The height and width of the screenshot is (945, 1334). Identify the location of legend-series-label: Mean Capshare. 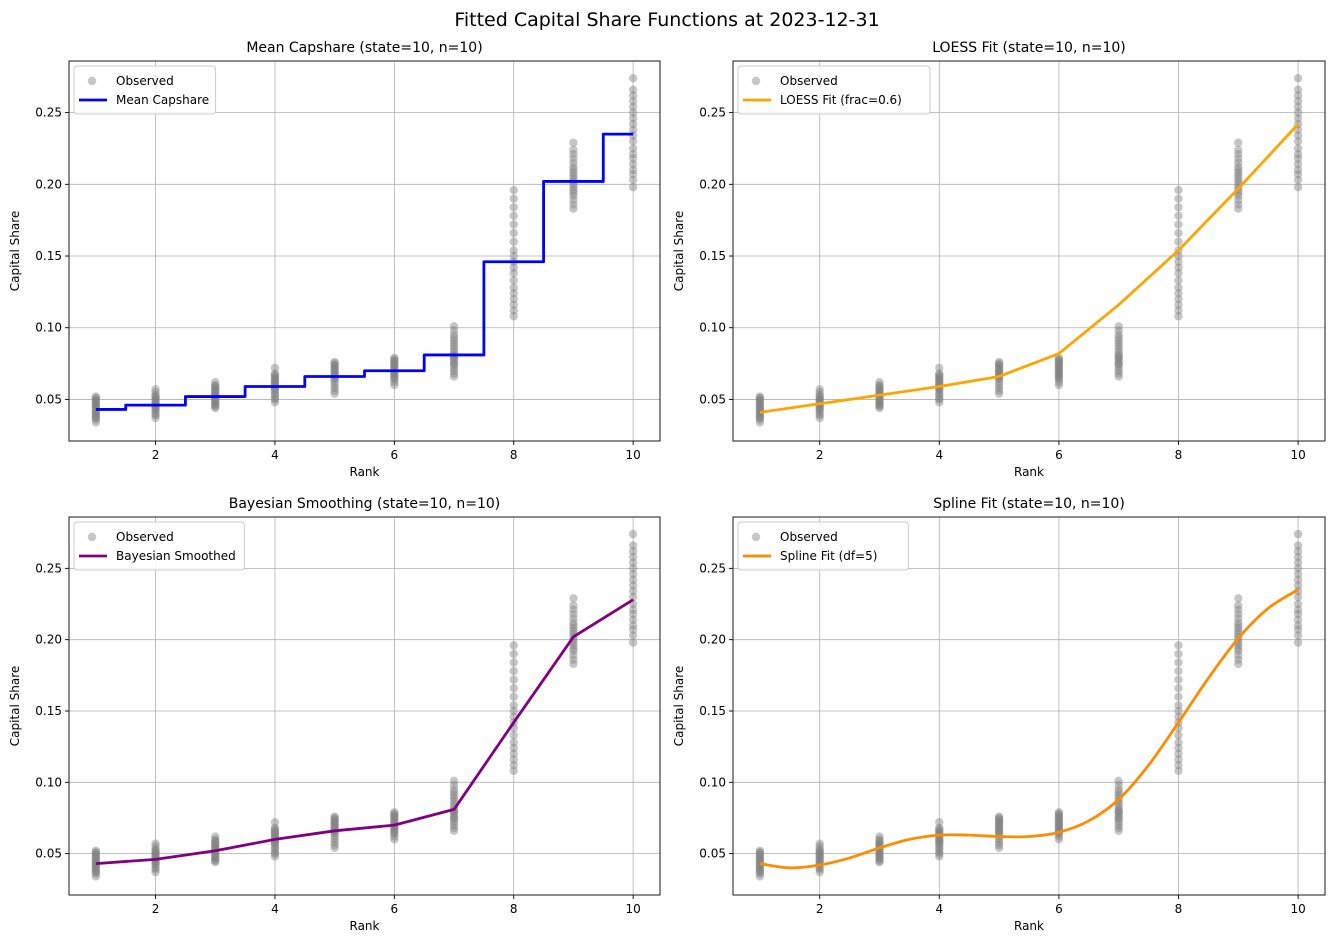
(162, 100).